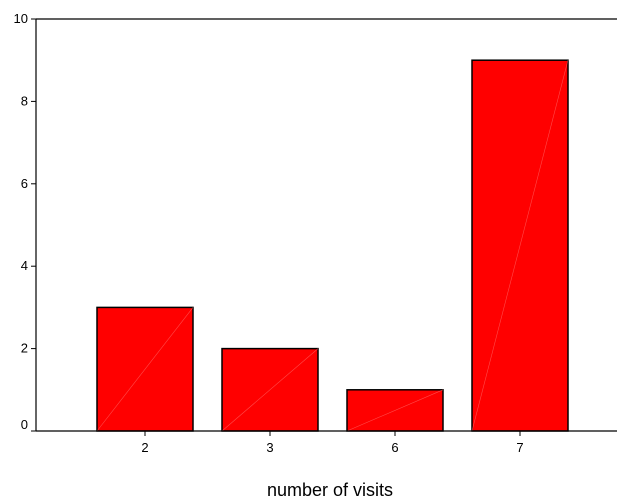 The width and height of the screenshot is (620, 498). I want to click on x-axis-title: number of visits, so click(330, 489).